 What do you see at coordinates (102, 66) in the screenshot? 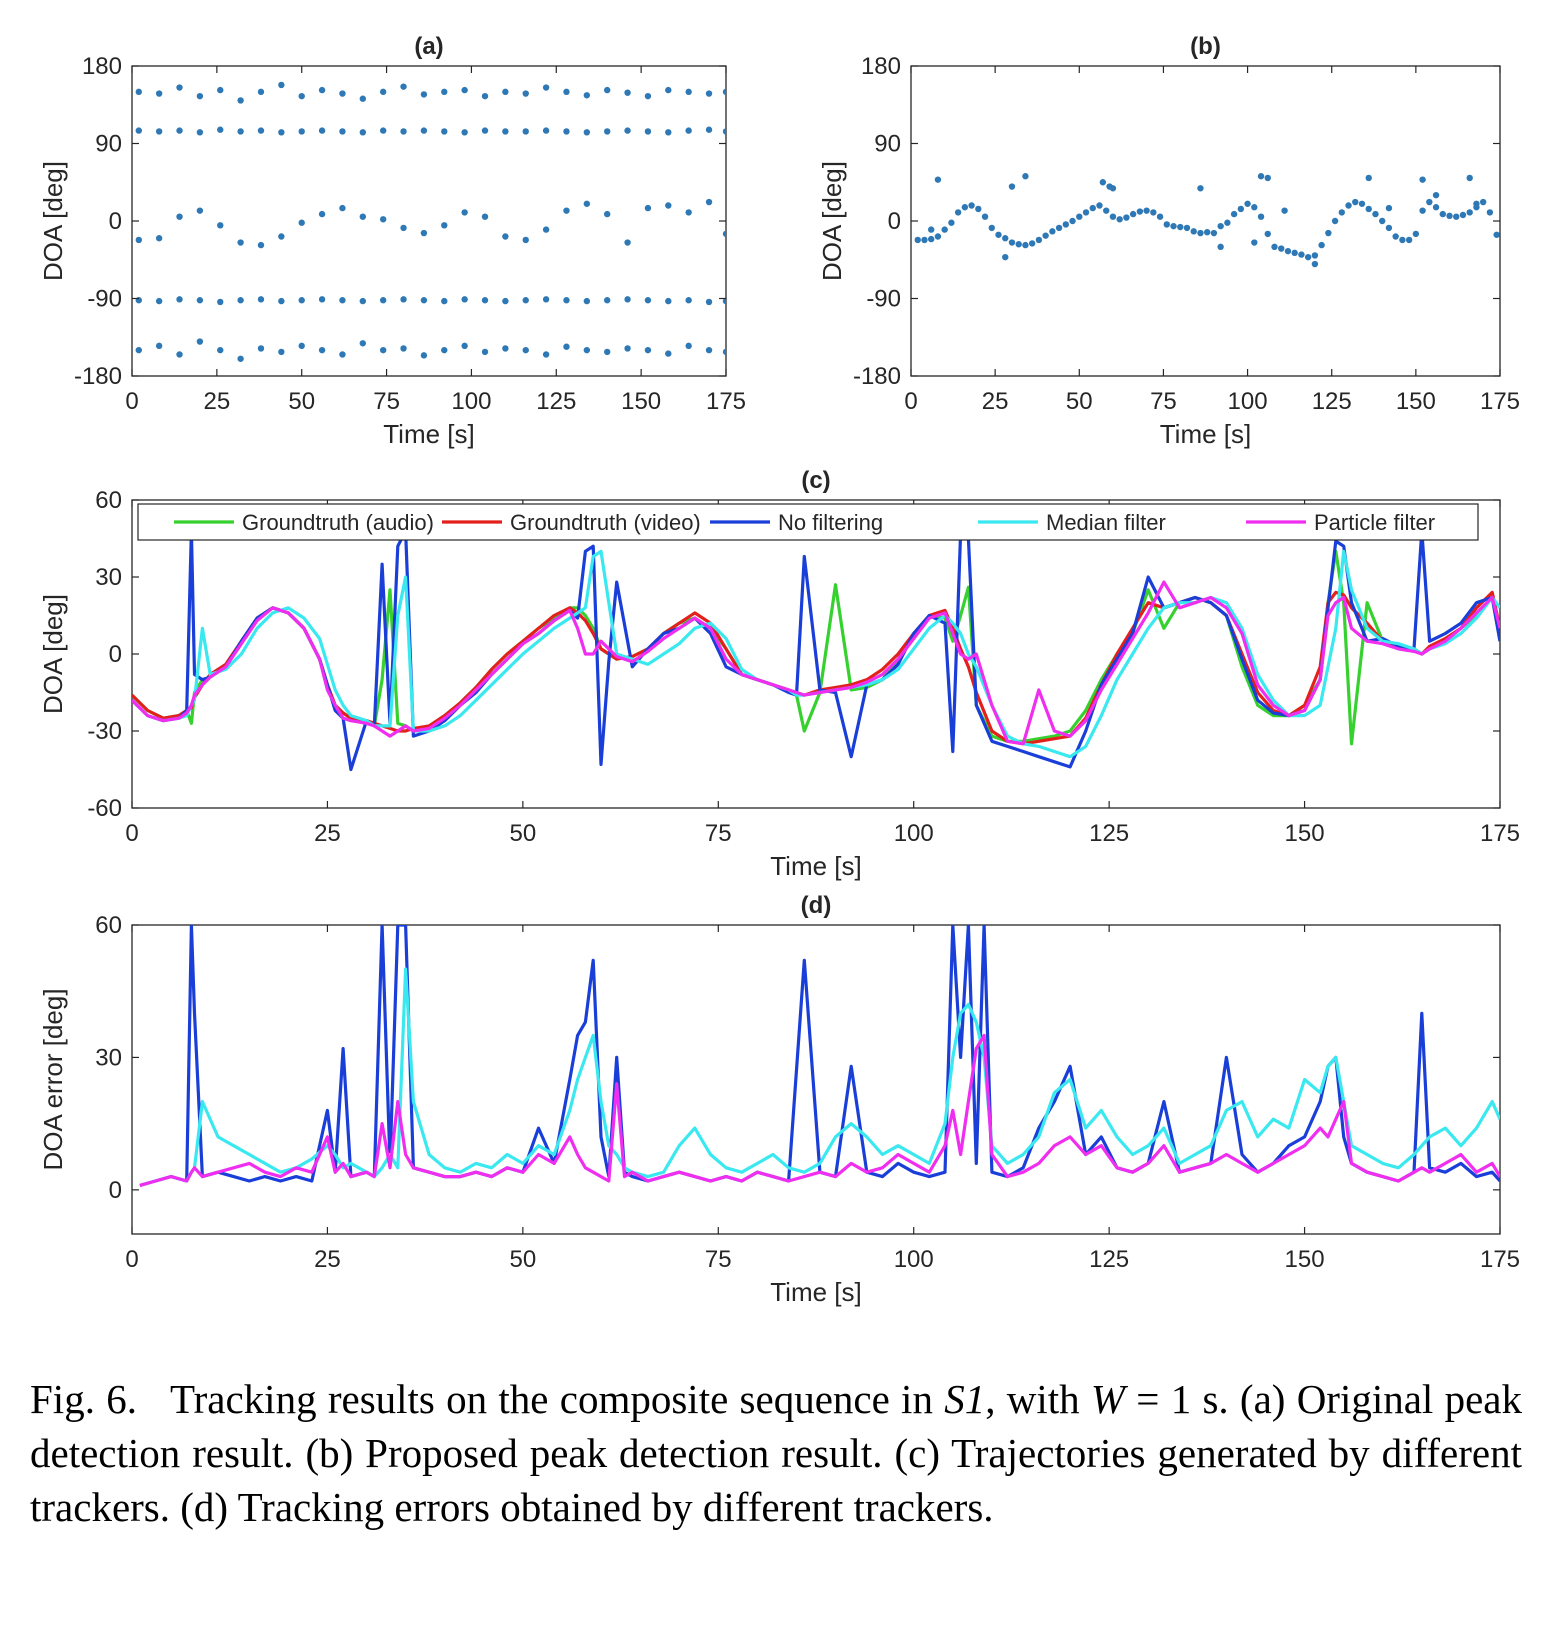
I see `y-tick-label-a-4: 180` at bounding box center [102, 66].